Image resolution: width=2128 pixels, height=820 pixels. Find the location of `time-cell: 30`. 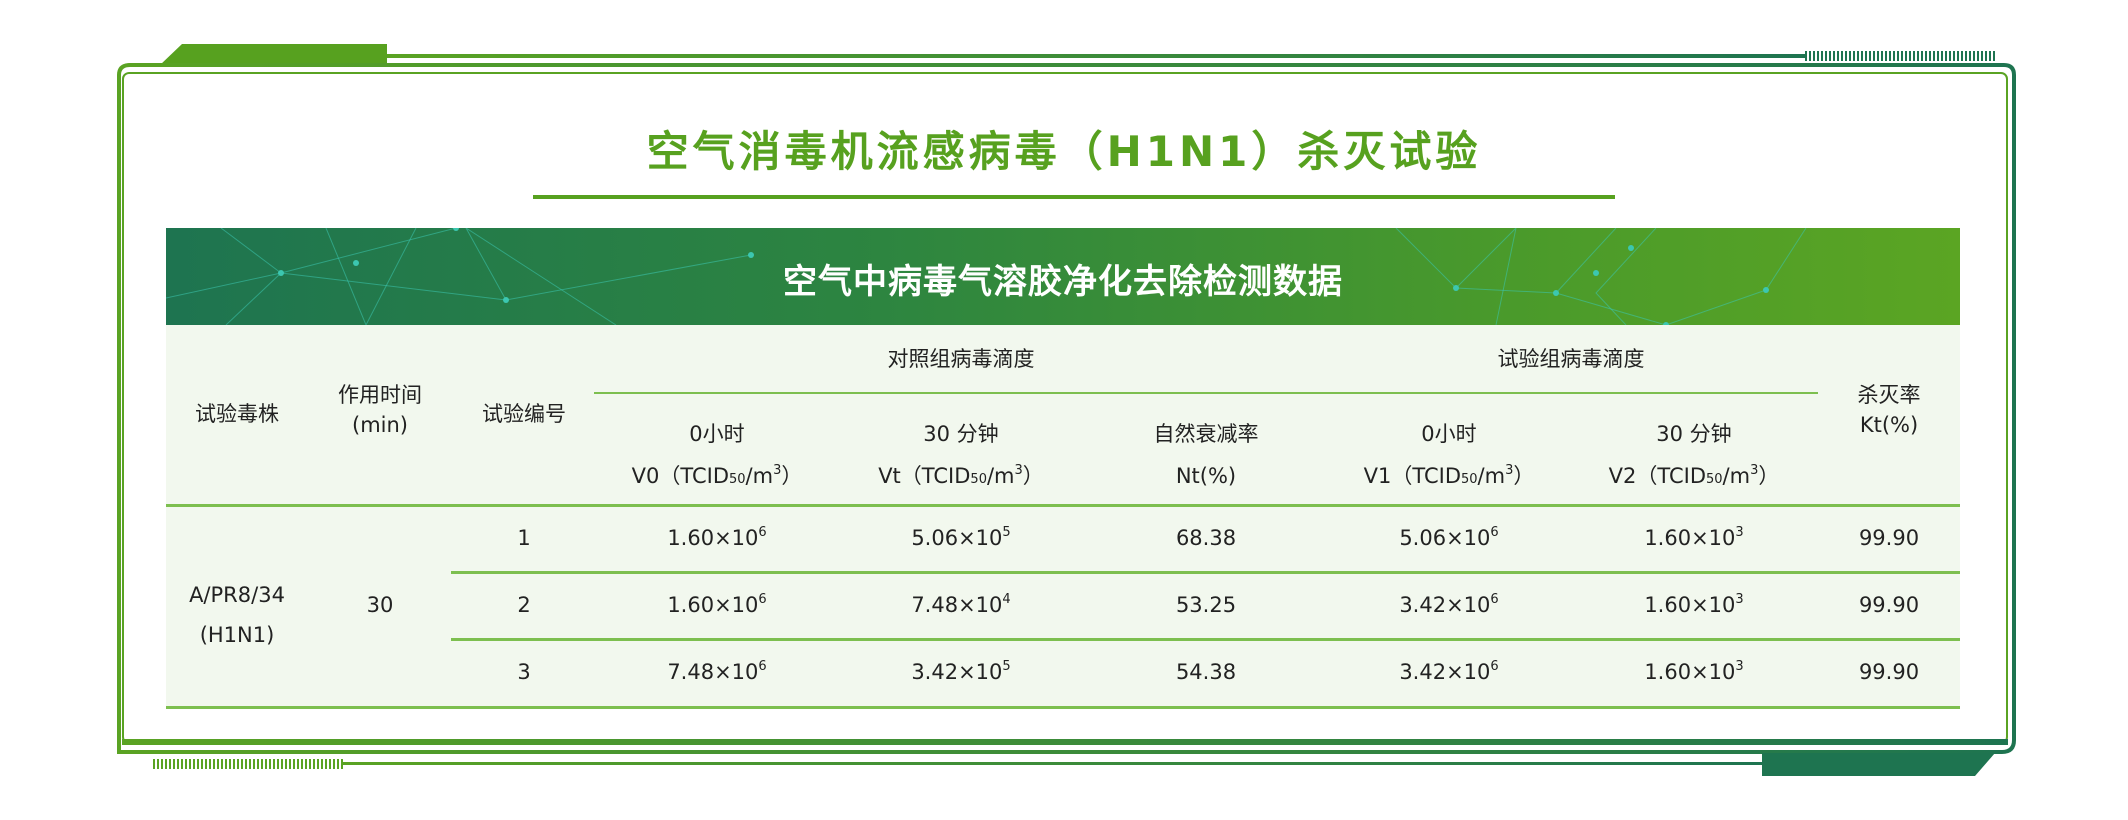

time-cell: 30 is located at coordinates (380, 605).